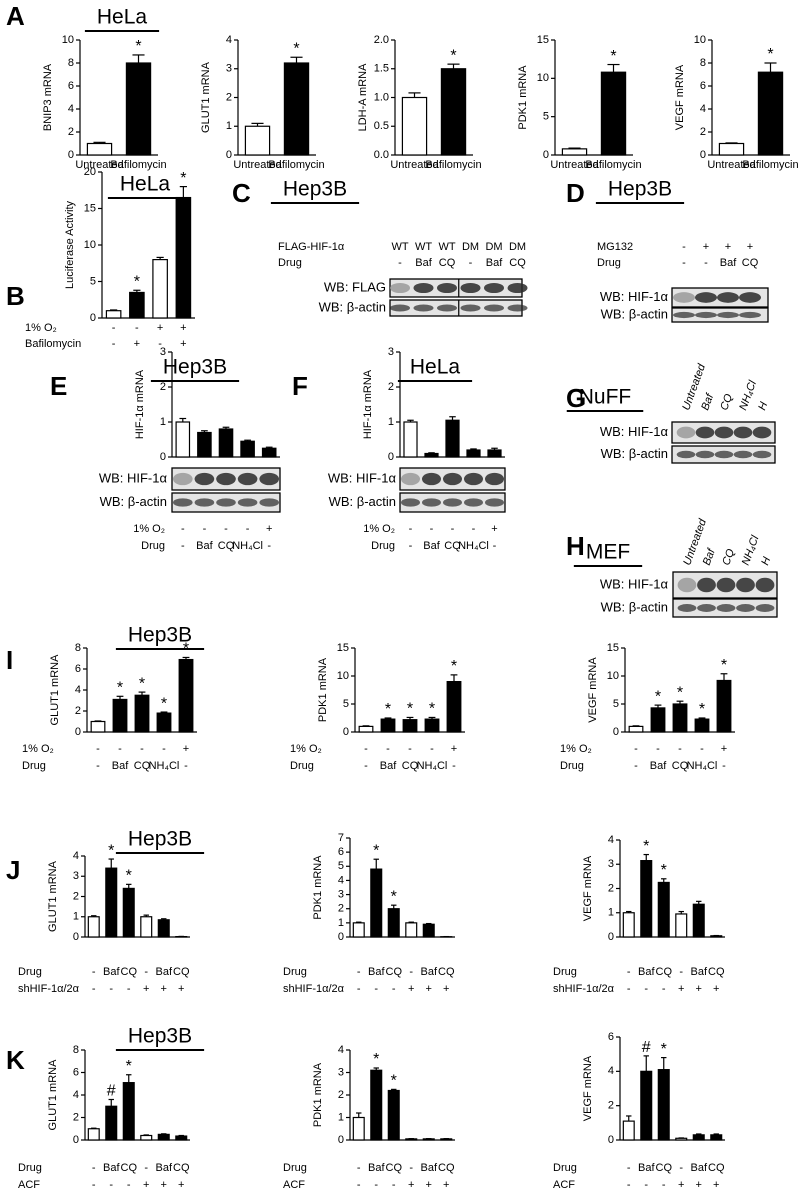 This screenshot has height=1193, width=800. What do you see at coordinates (728, 557) in the screenshot?
I see `lane-label: CQ` at bounding box center [728, 557].